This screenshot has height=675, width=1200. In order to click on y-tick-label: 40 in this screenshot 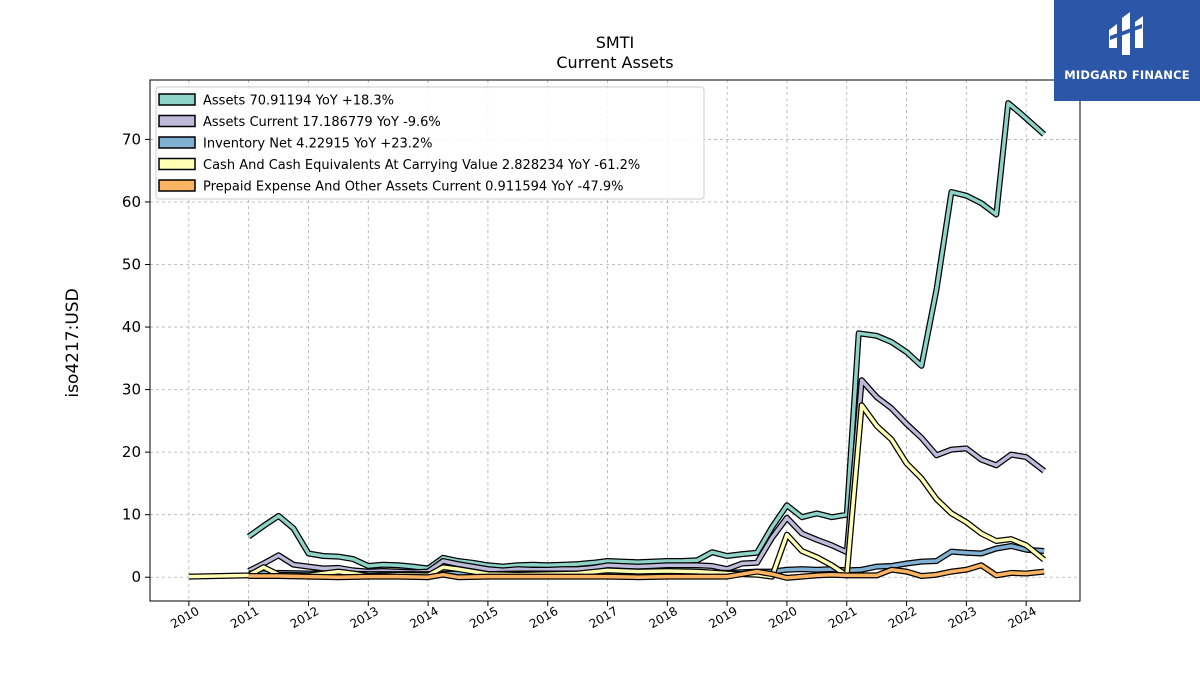, I will do `click(131, 327)`.